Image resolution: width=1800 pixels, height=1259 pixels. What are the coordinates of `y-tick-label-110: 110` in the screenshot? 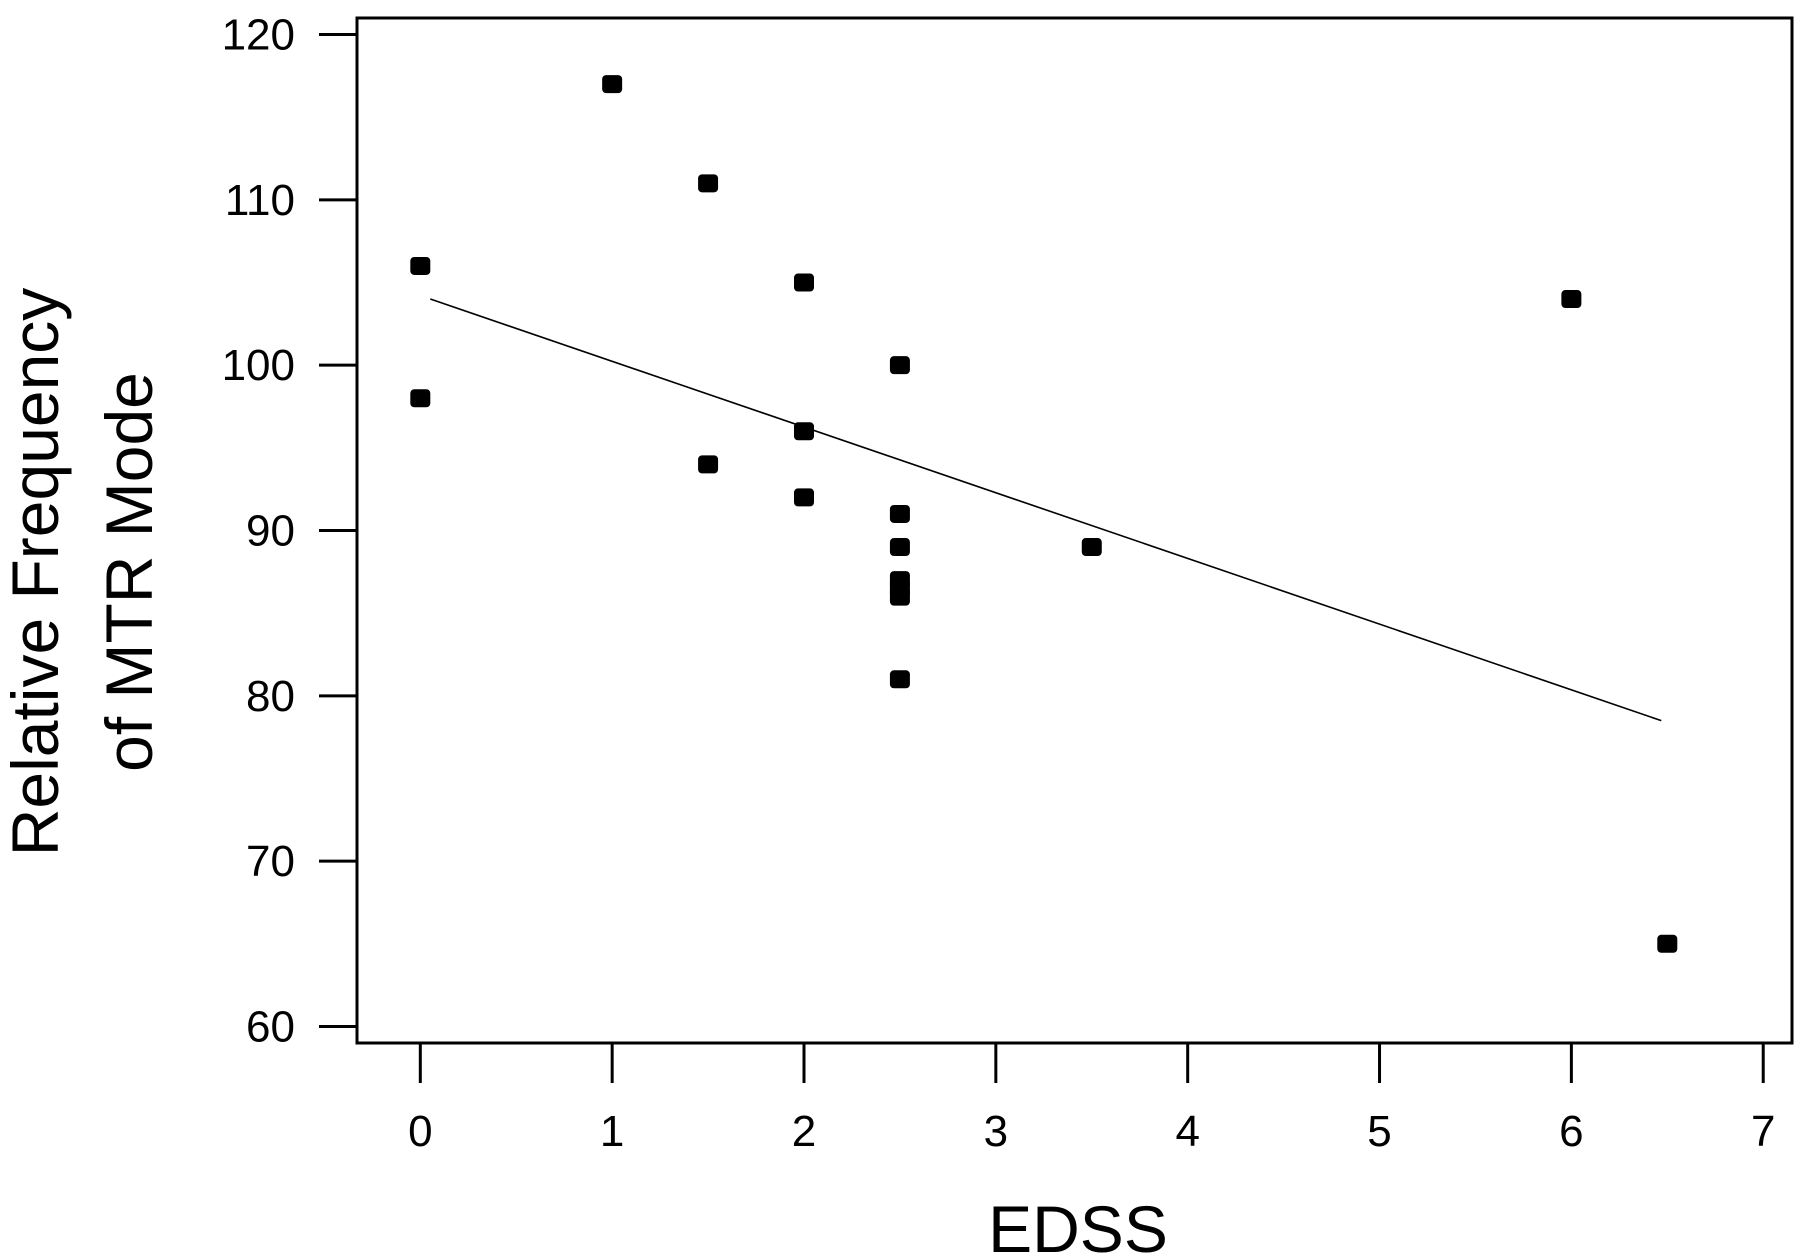 It's located at (260, 200).